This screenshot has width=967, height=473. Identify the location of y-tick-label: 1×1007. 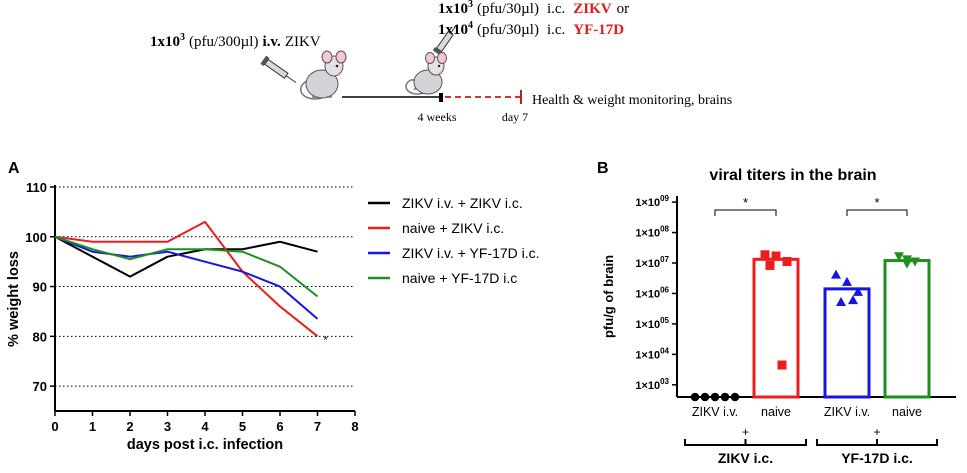
(652, 262).